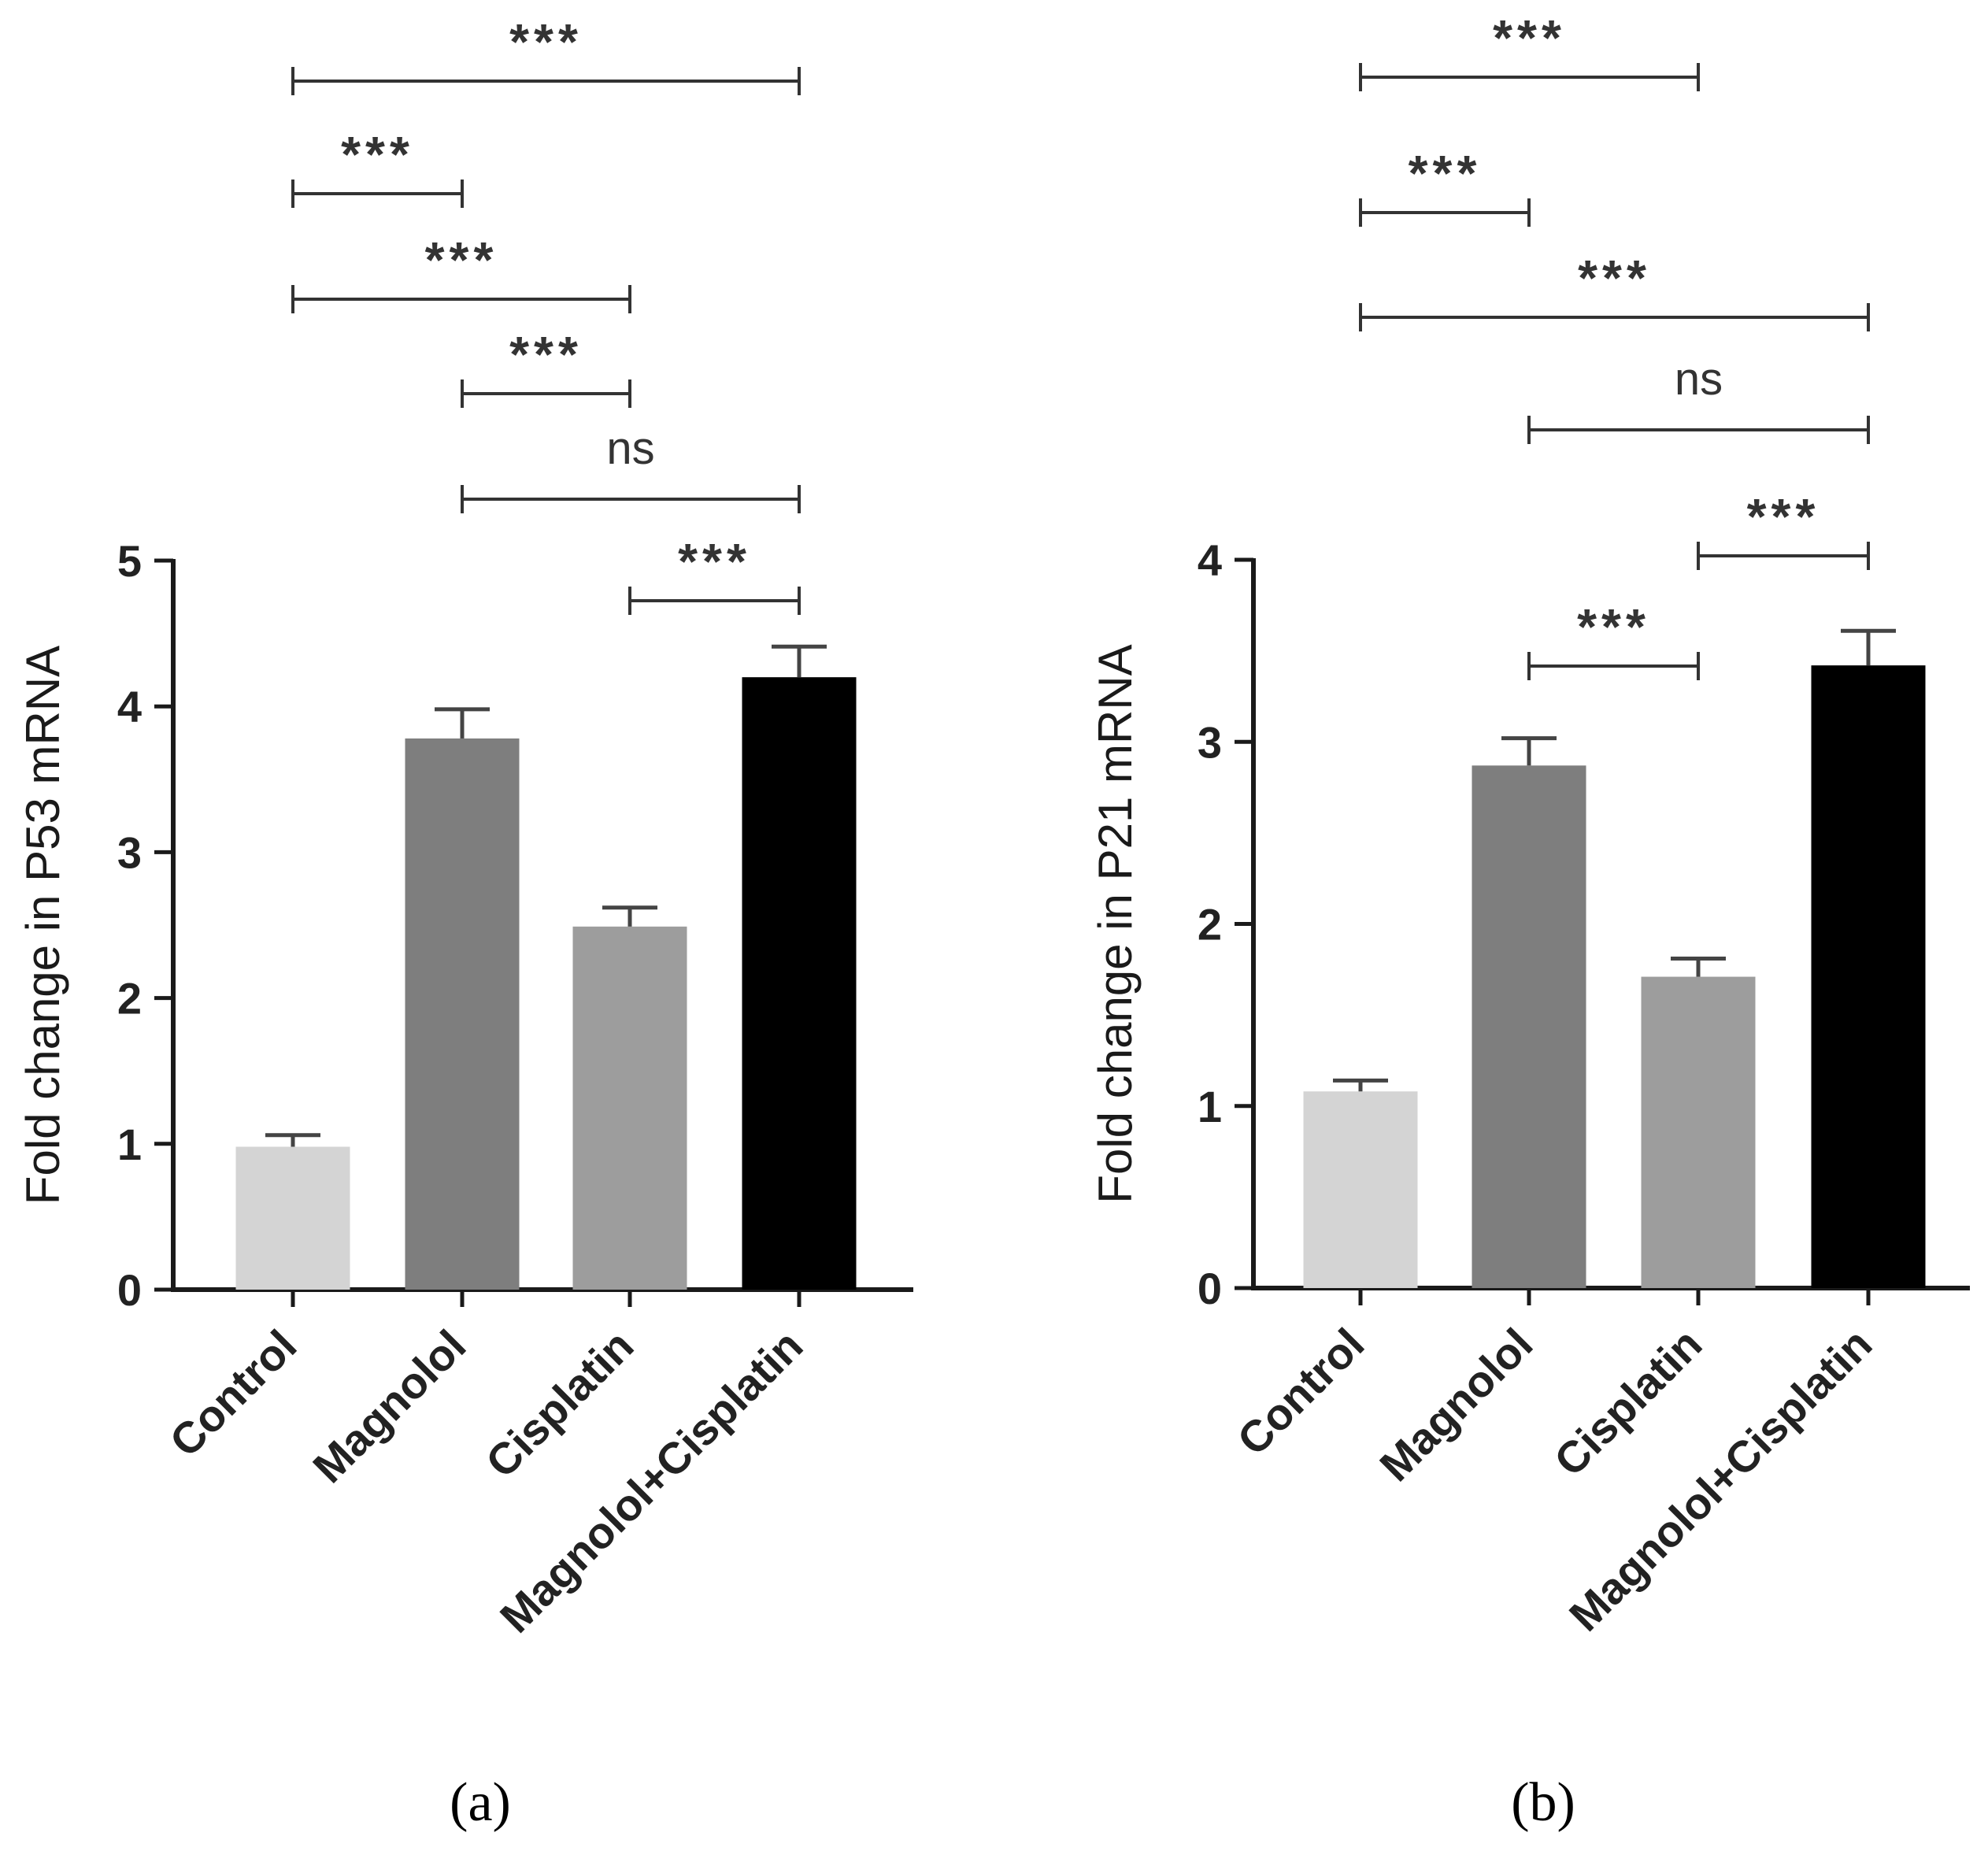 The height and width of the screenshot is (1851, 1988). I want to click on x-category-label-a-3: Magnolol+Cisplatin, so click(652, 1481).